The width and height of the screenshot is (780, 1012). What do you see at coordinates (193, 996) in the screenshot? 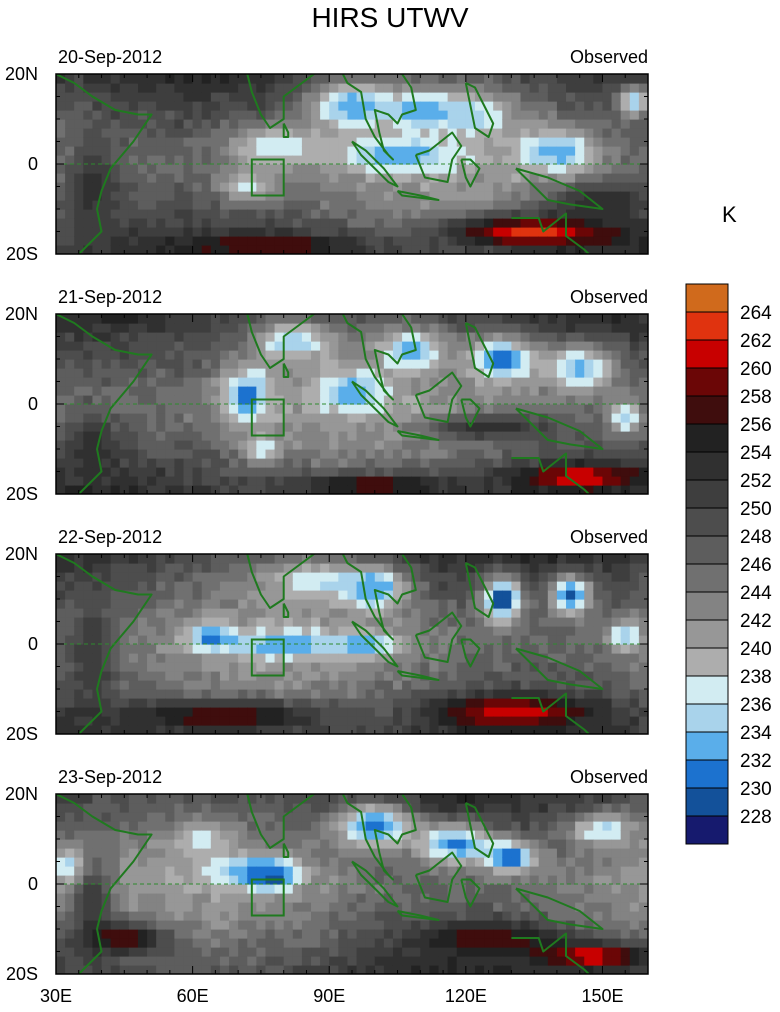
I see `x-tick-label: 60E` at bounding box center [193, 996].